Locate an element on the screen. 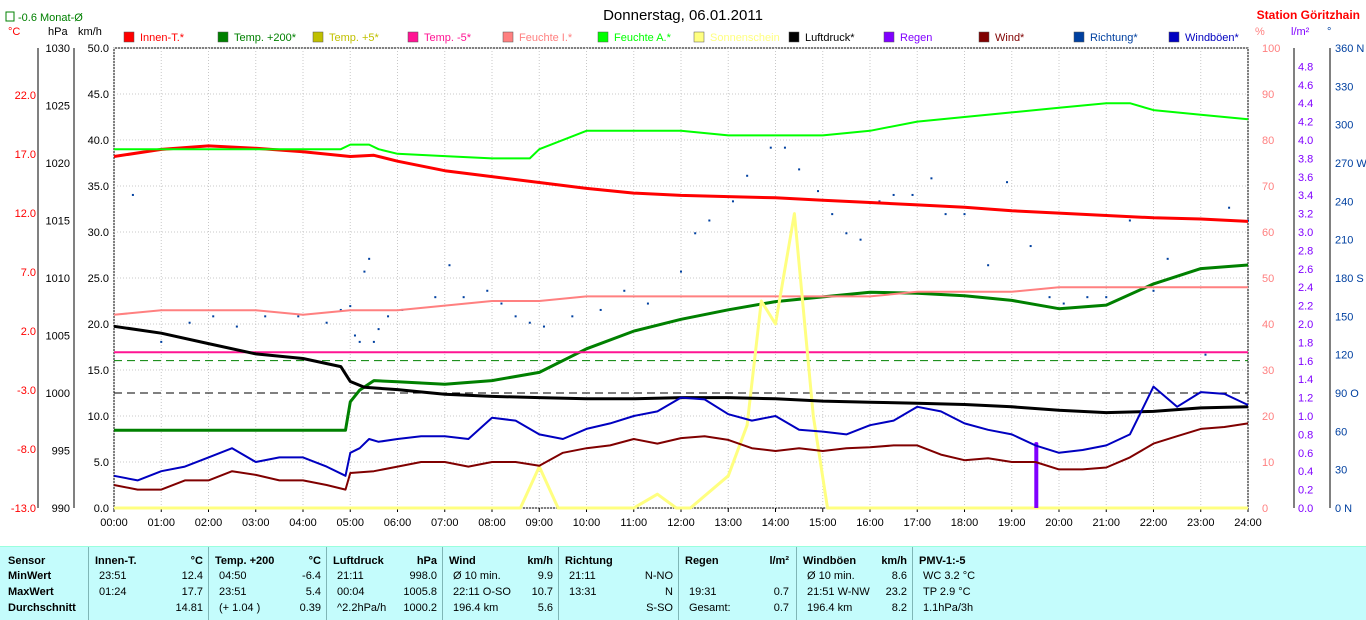 The height and width of the screenshot is (620, 1366). rain-tick-label: 1.4 is located at coordinates (1305, 380).